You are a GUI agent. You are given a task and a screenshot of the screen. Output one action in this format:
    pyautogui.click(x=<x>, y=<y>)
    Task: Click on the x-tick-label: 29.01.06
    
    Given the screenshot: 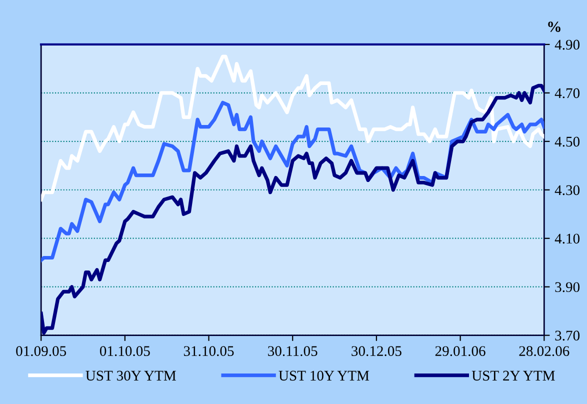 What is the action you would take?
    pyautogui.click(x=460, y=351)
    